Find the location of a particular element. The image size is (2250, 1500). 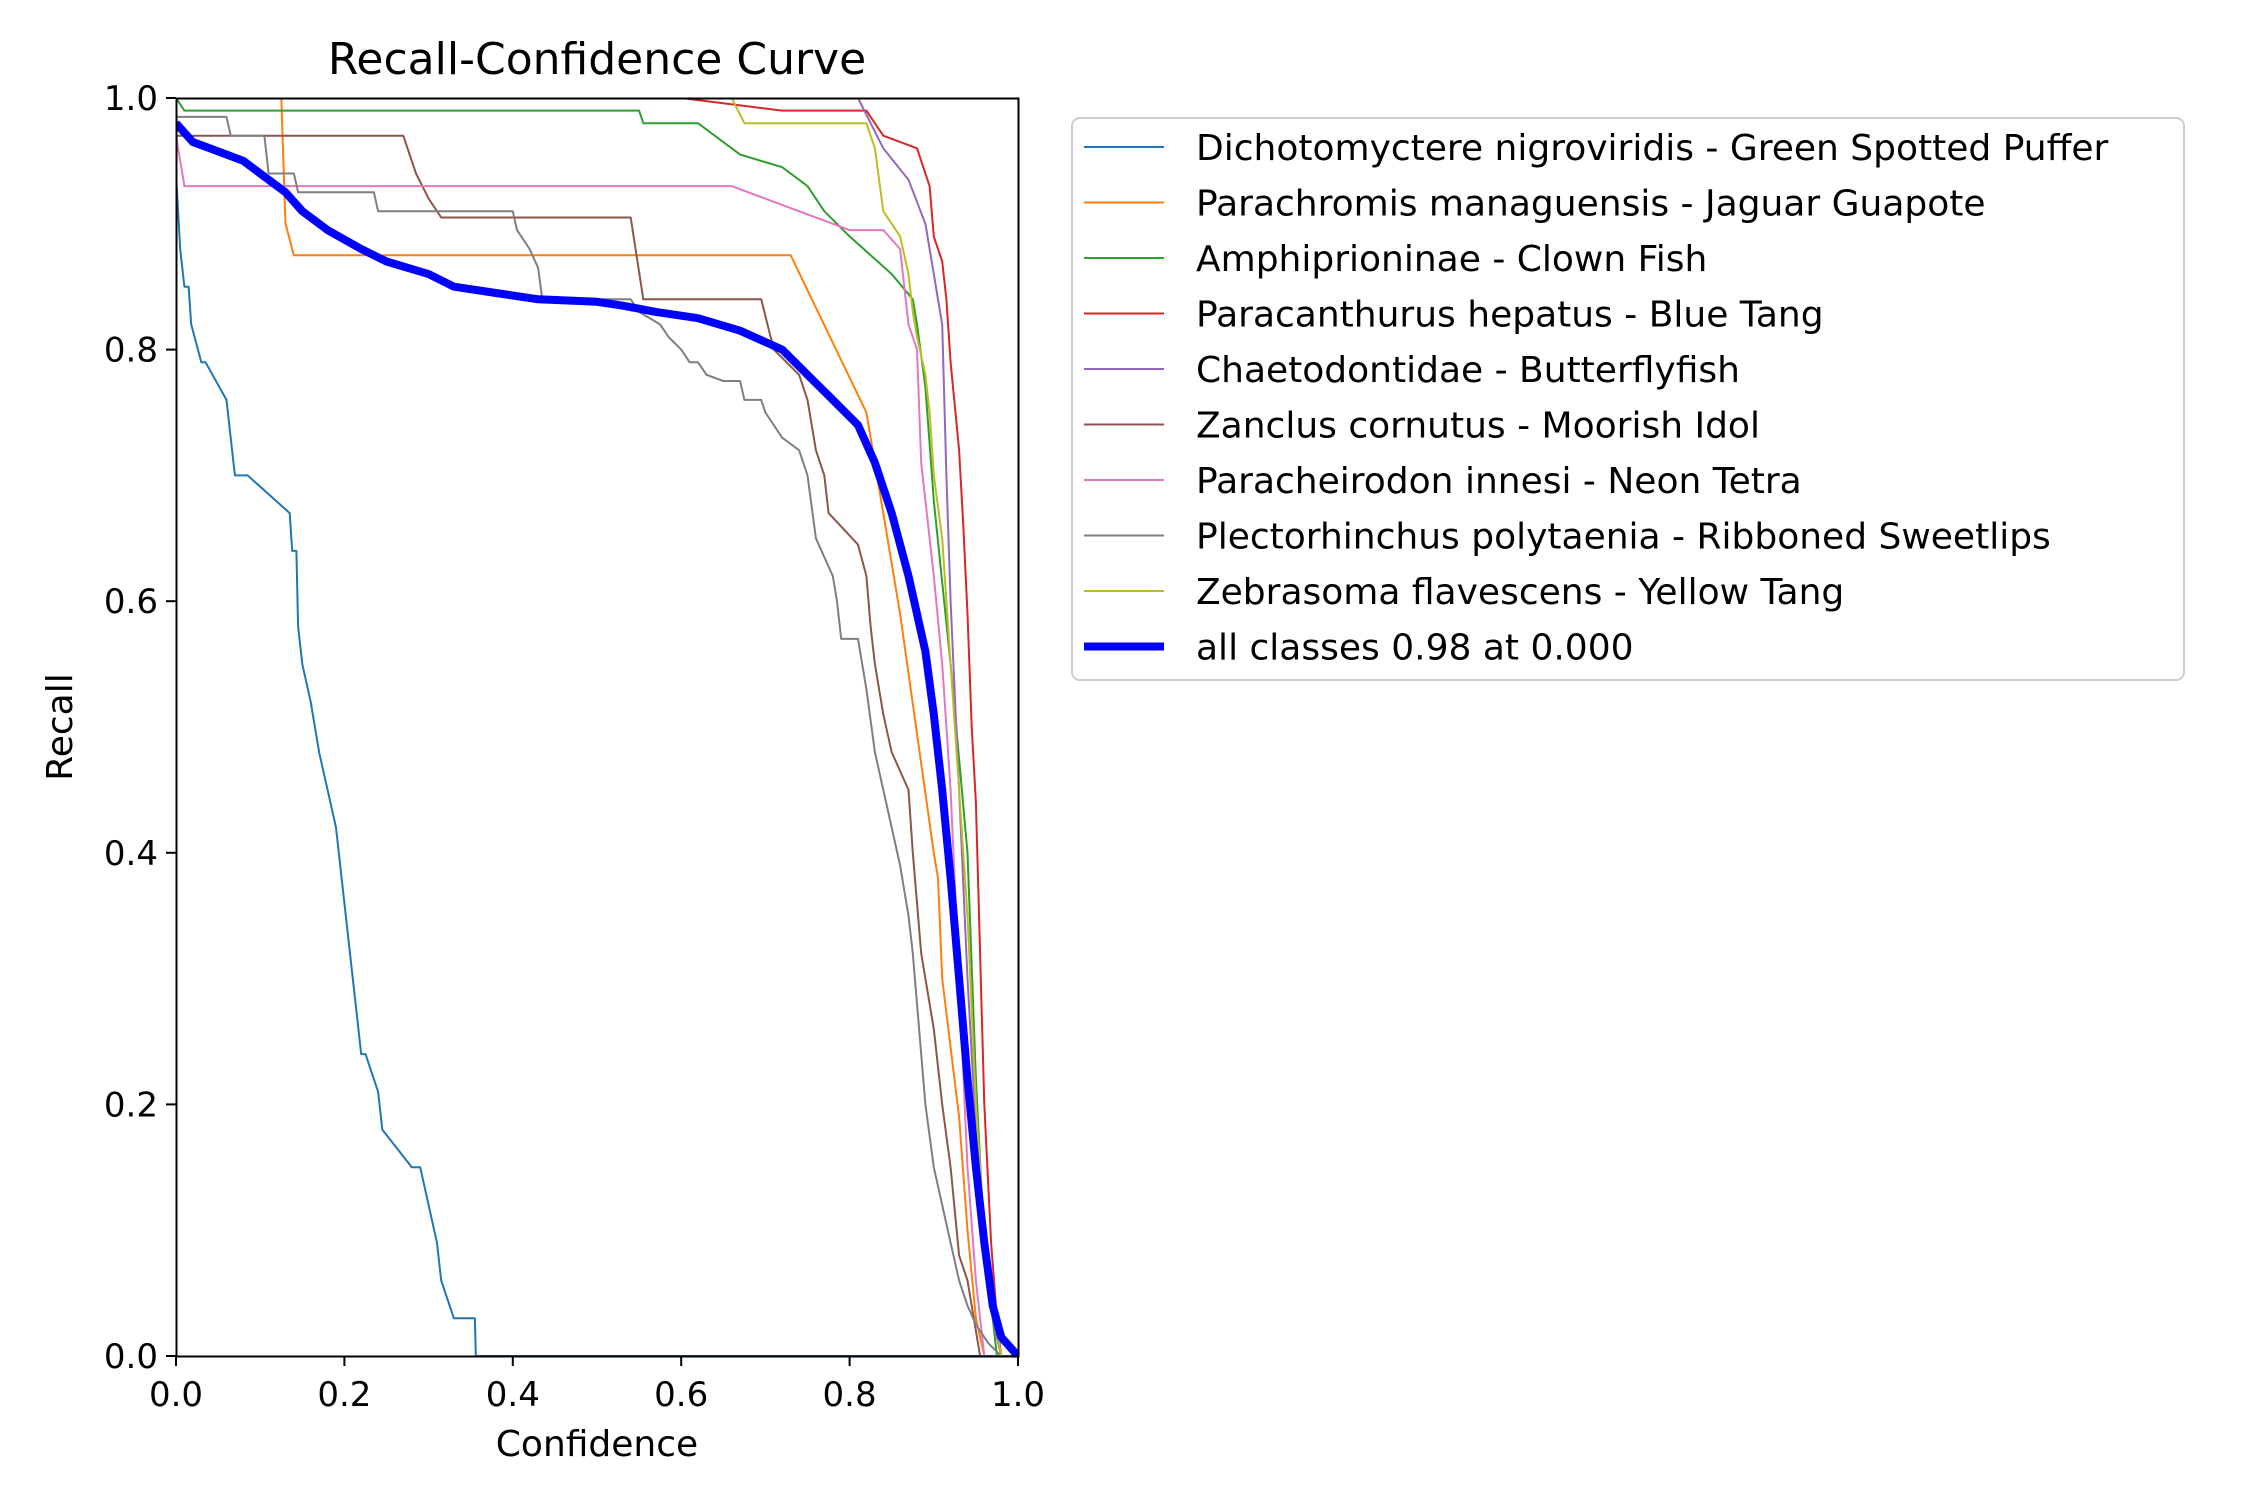

x-tick-label: 0.4 is located at coordinates (513, 1395).